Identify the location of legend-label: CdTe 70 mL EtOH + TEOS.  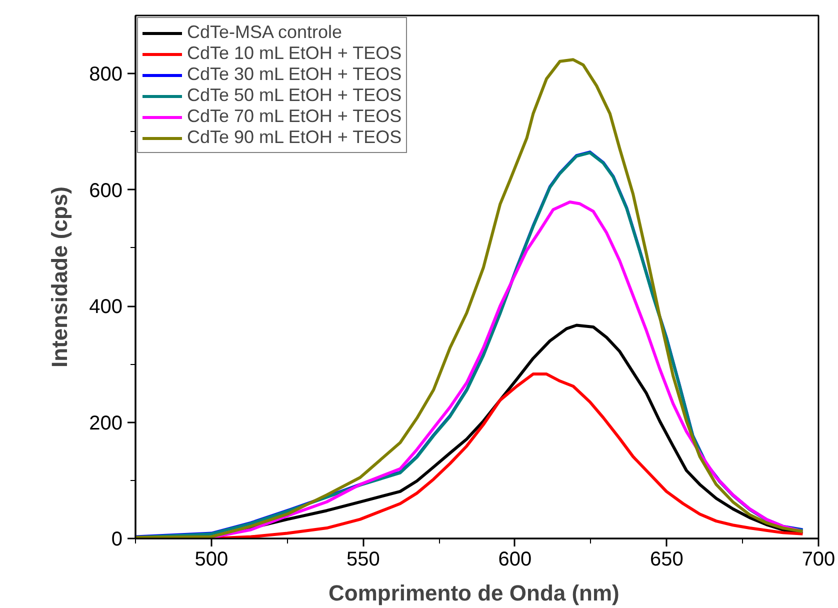
(294, 116).